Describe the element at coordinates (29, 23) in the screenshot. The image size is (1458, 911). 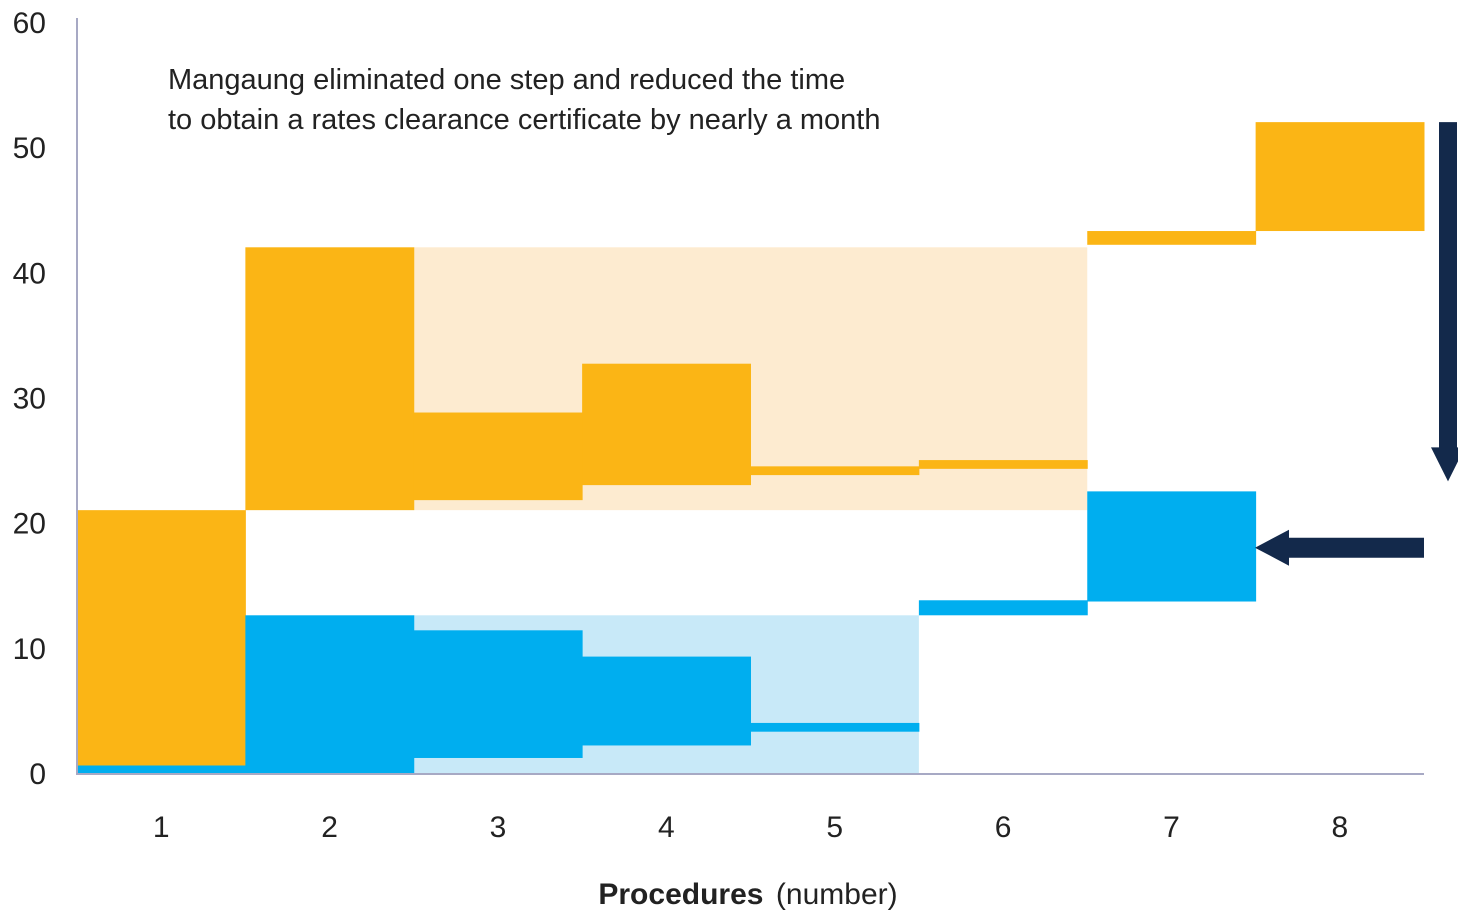
I see `y-tick-label-60: 60` at that location.